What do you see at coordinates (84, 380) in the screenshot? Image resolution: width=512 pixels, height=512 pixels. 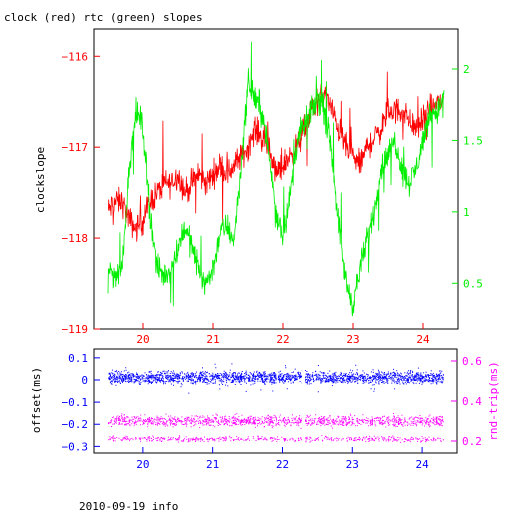 I see `offset-tick-label: 0` at bounding box center [84, 380].